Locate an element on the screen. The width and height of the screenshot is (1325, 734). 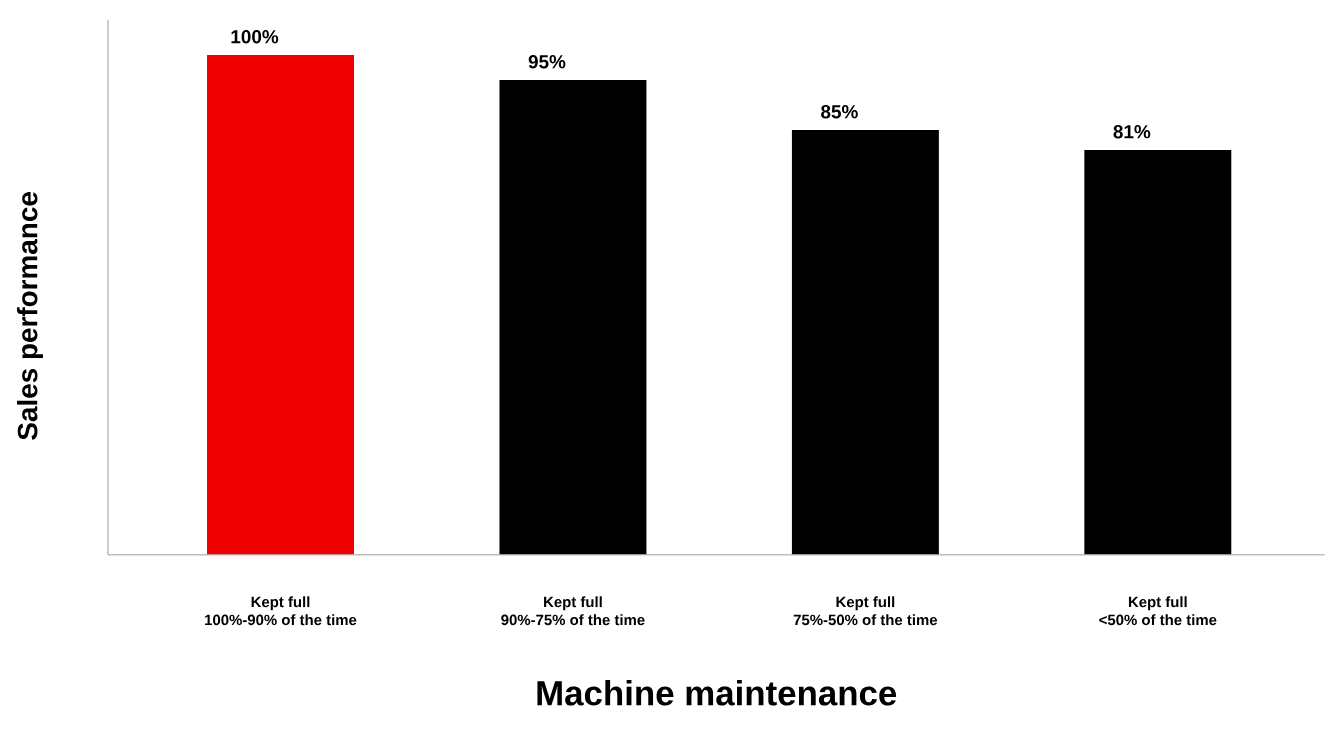
data-label: 81% is located at coordinates (1132, 132).